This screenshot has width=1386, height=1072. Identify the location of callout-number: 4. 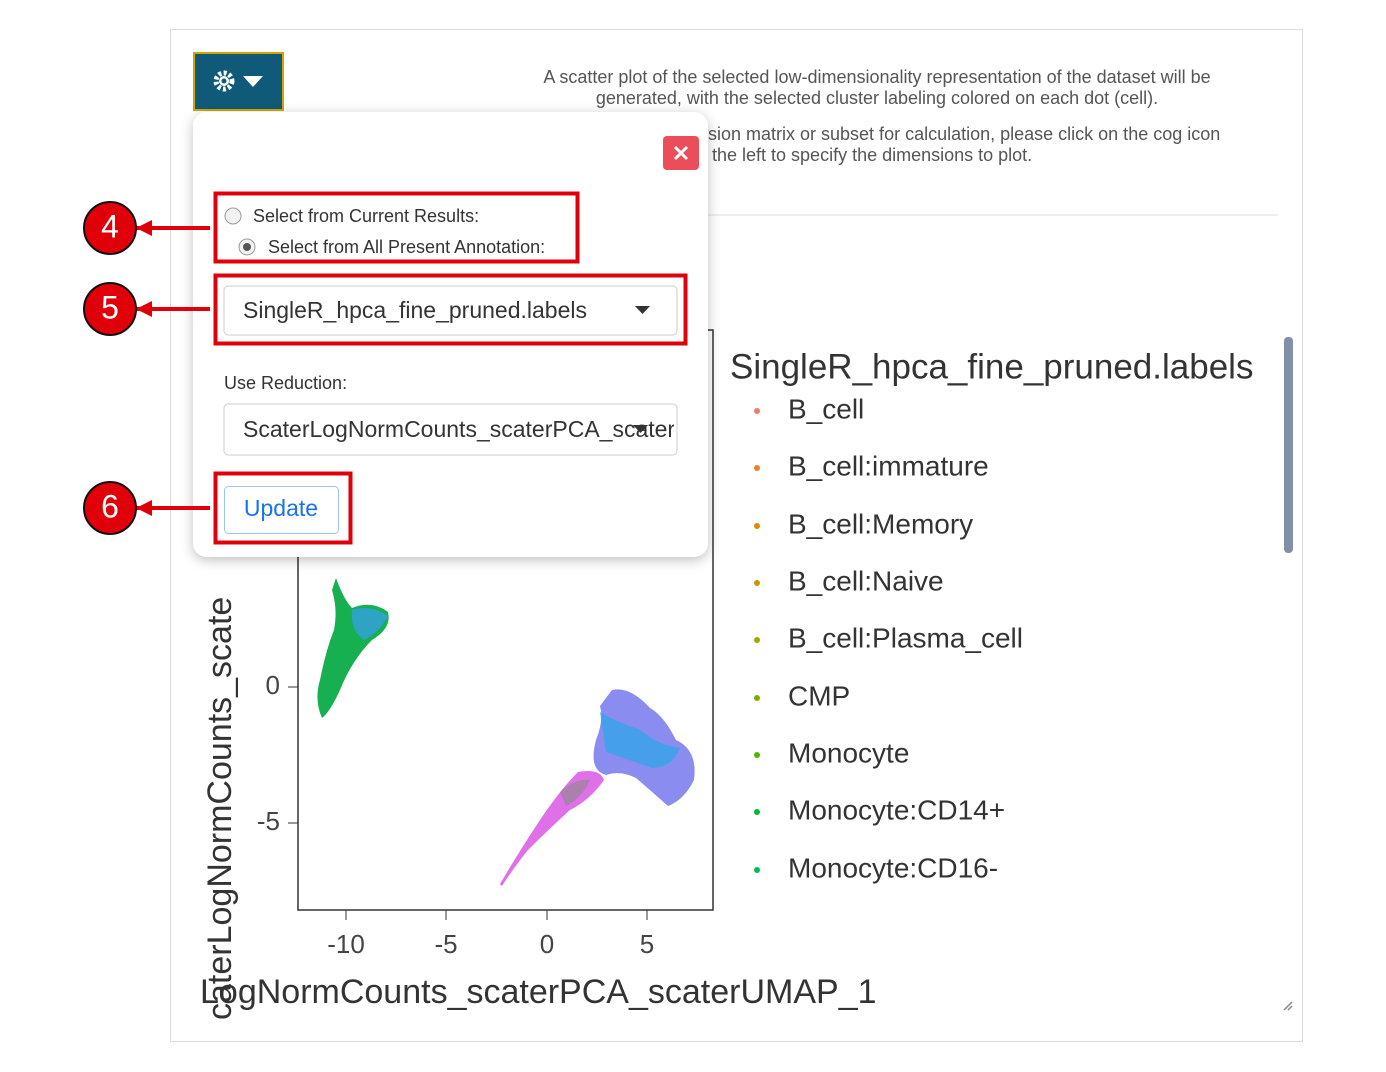
(110, 226).